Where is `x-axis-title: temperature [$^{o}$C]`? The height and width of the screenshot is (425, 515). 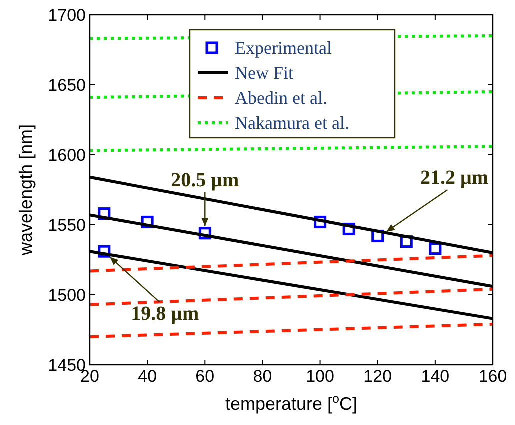 x-axis-title: temperature [$^{o}$C] is located at coordinates (291, 403).